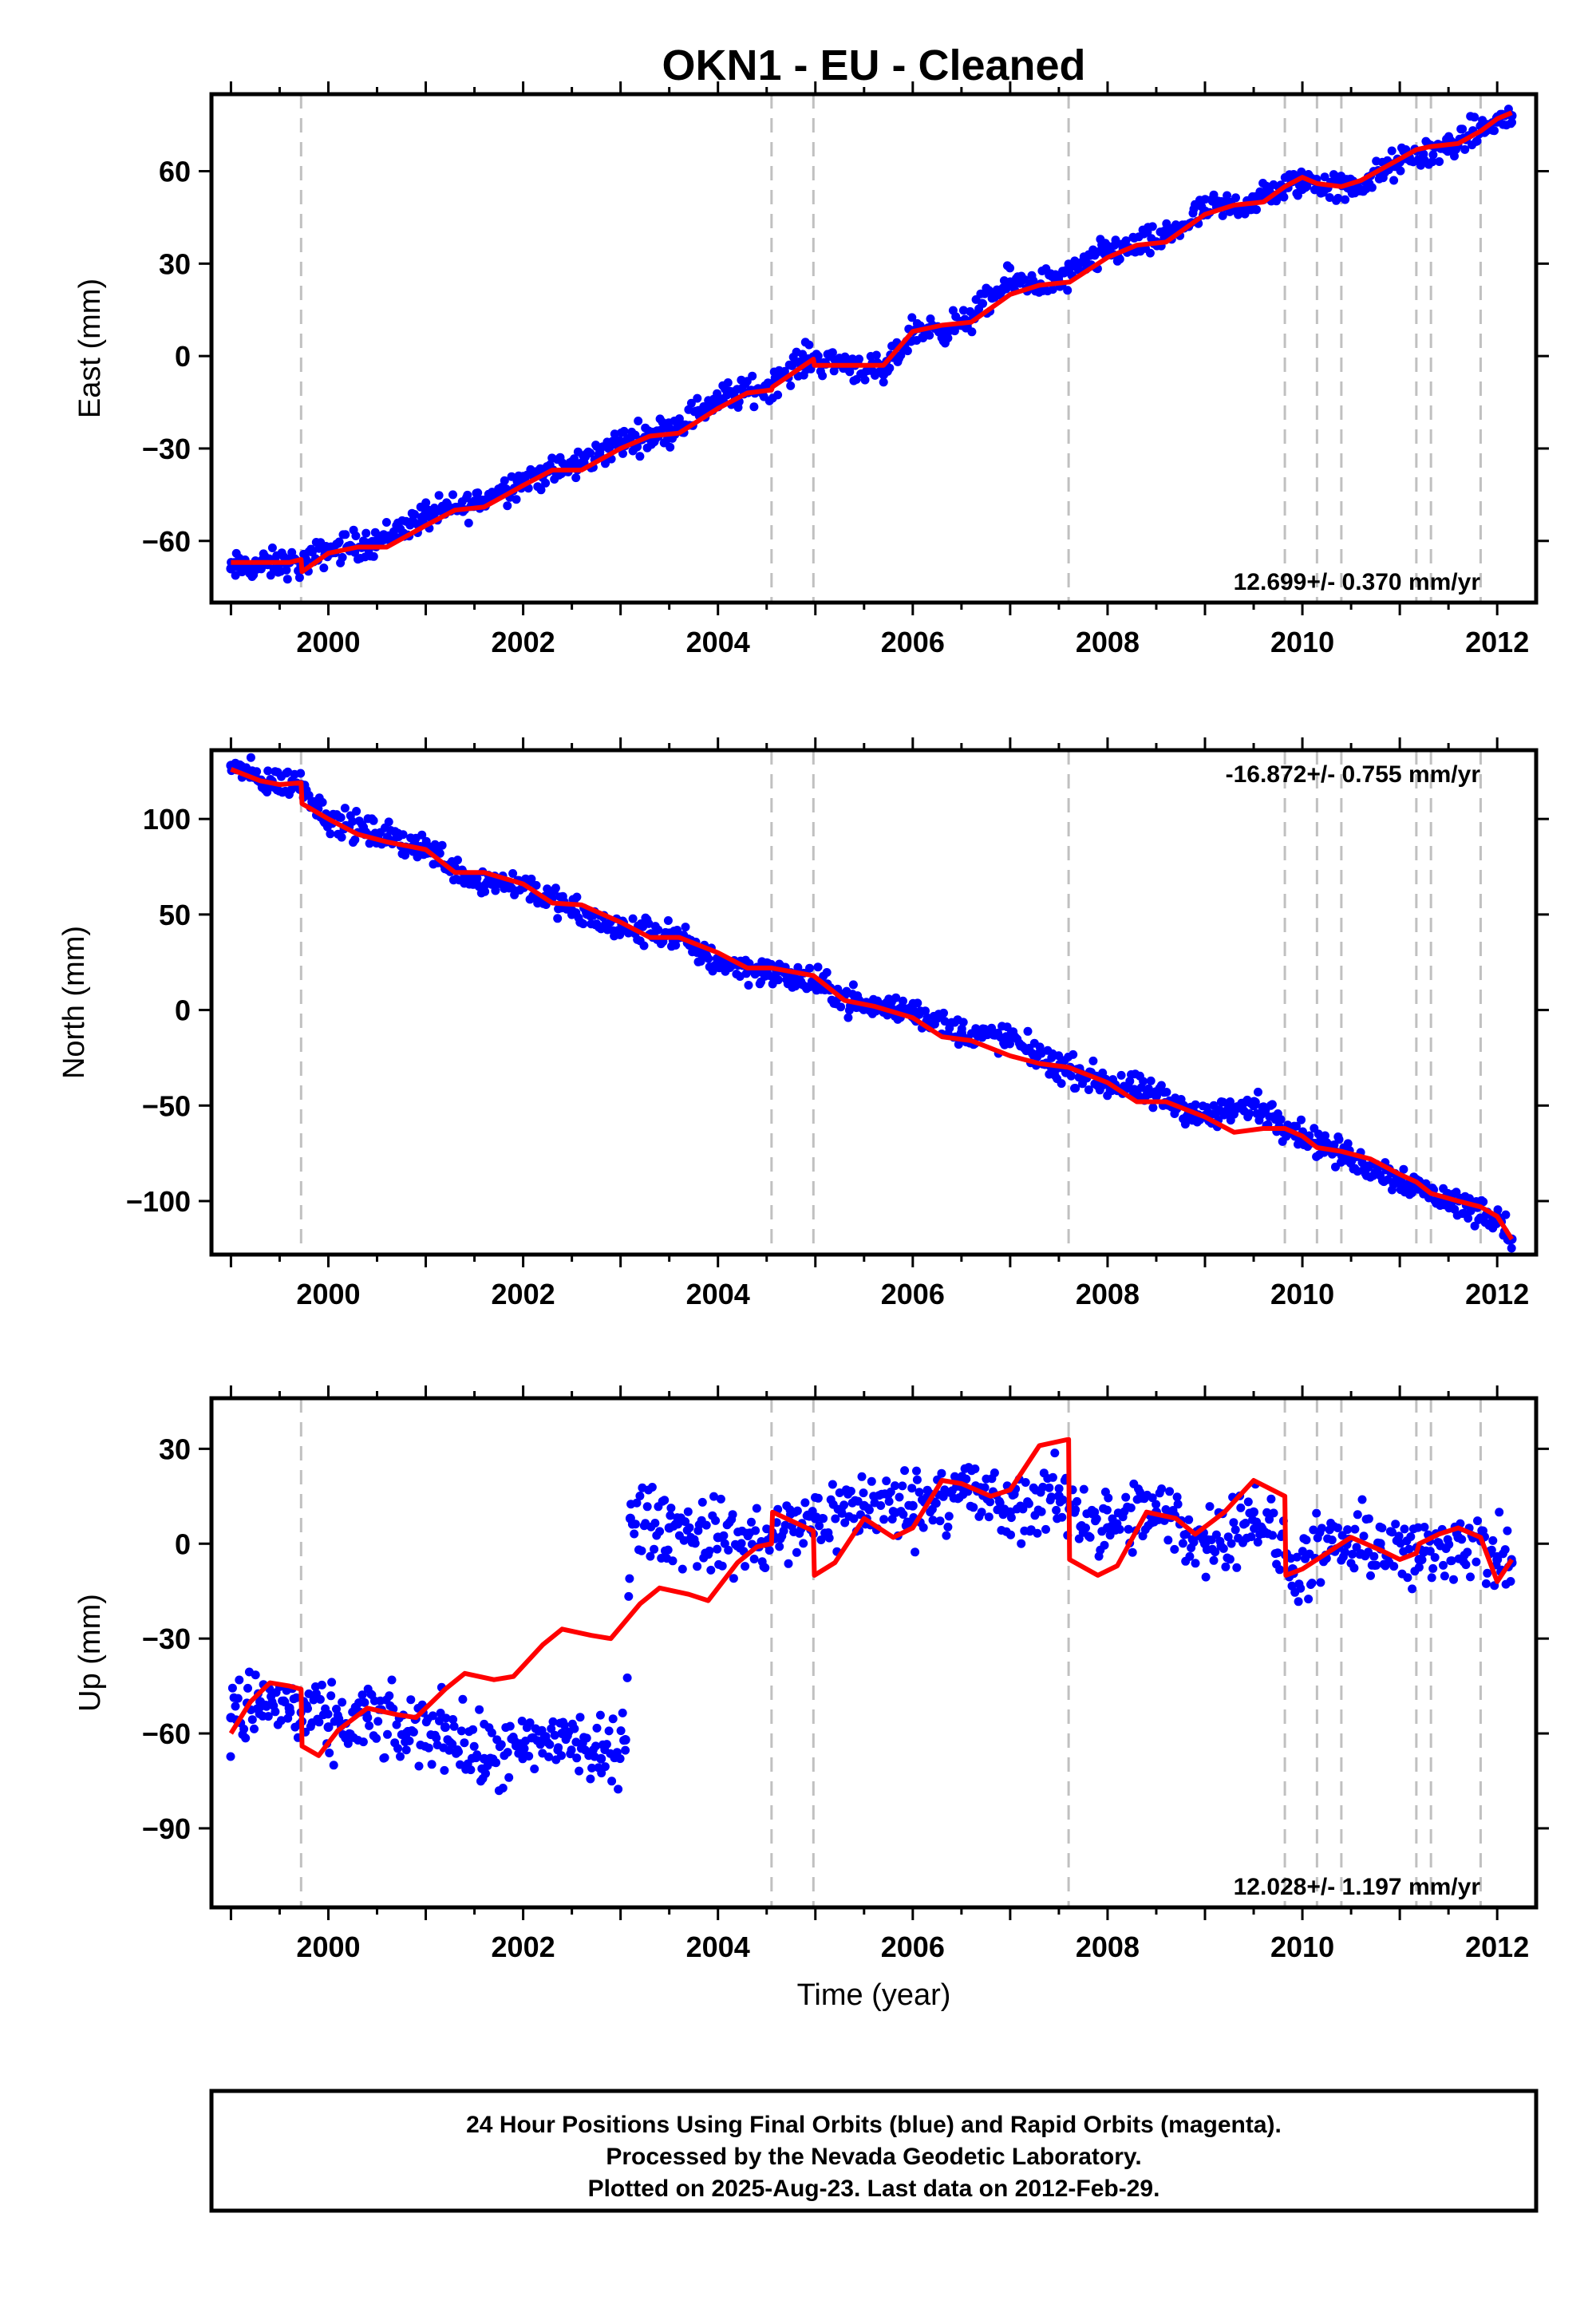 This screenshot has width=1596, height=2316. Describe the element at coordinates (166, 1733) in the screenshot. I see `y-tick-label: −60` at that location.